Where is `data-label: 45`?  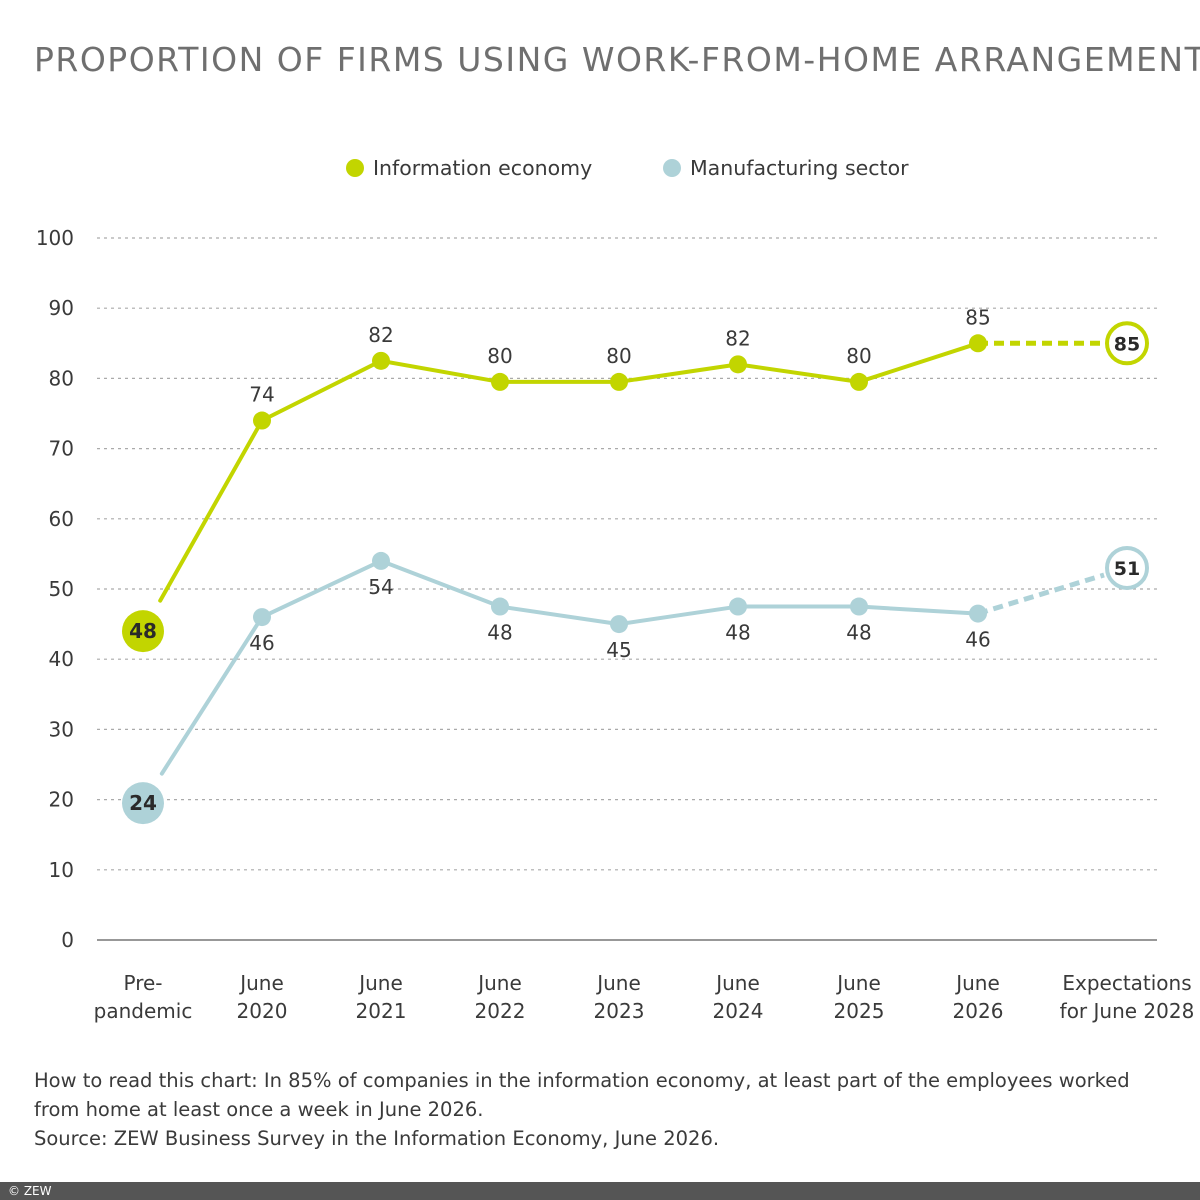
data-label: 45 is located at coordinates (618, 650).